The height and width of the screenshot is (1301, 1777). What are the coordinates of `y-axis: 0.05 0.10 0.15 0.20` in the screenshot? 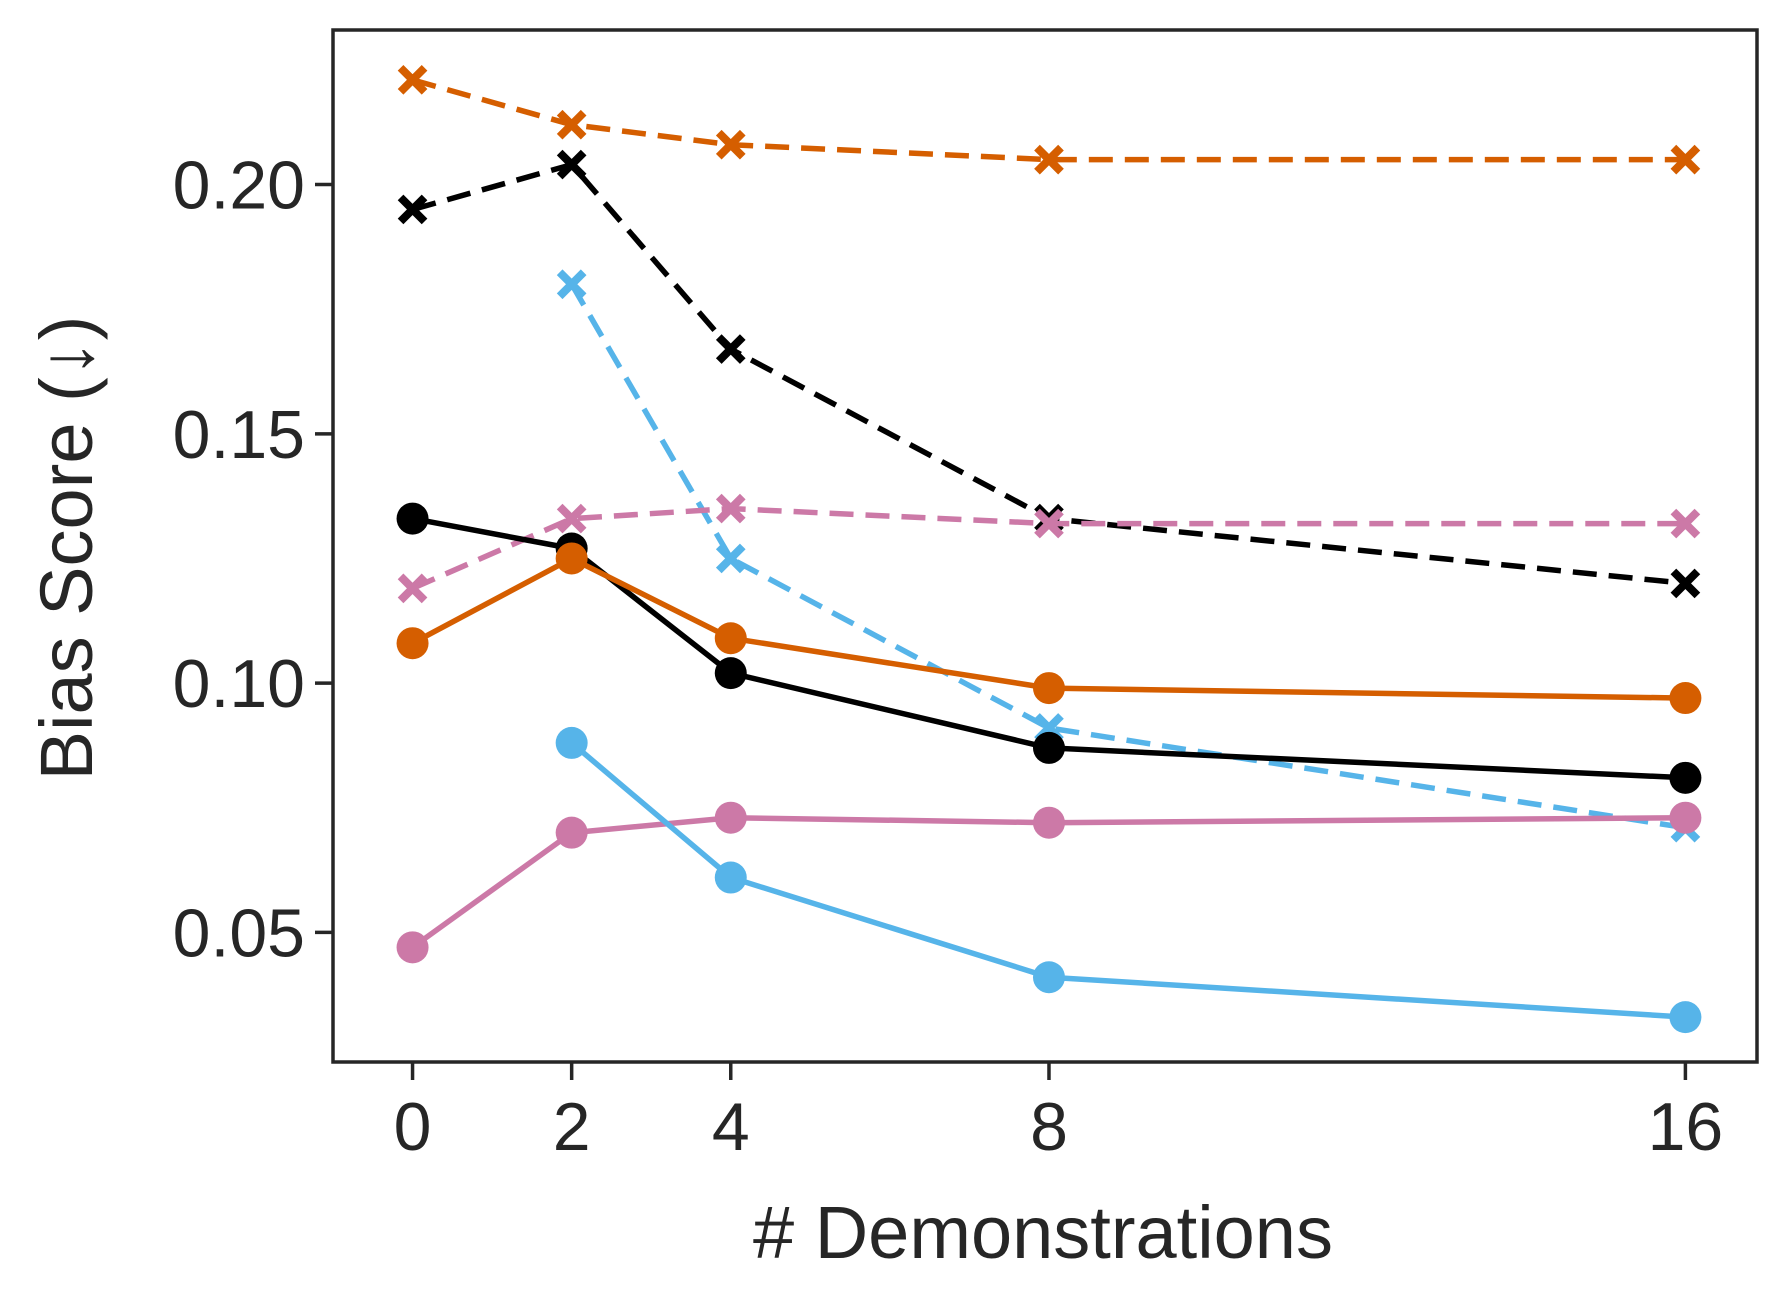 It's located at (253, 559).